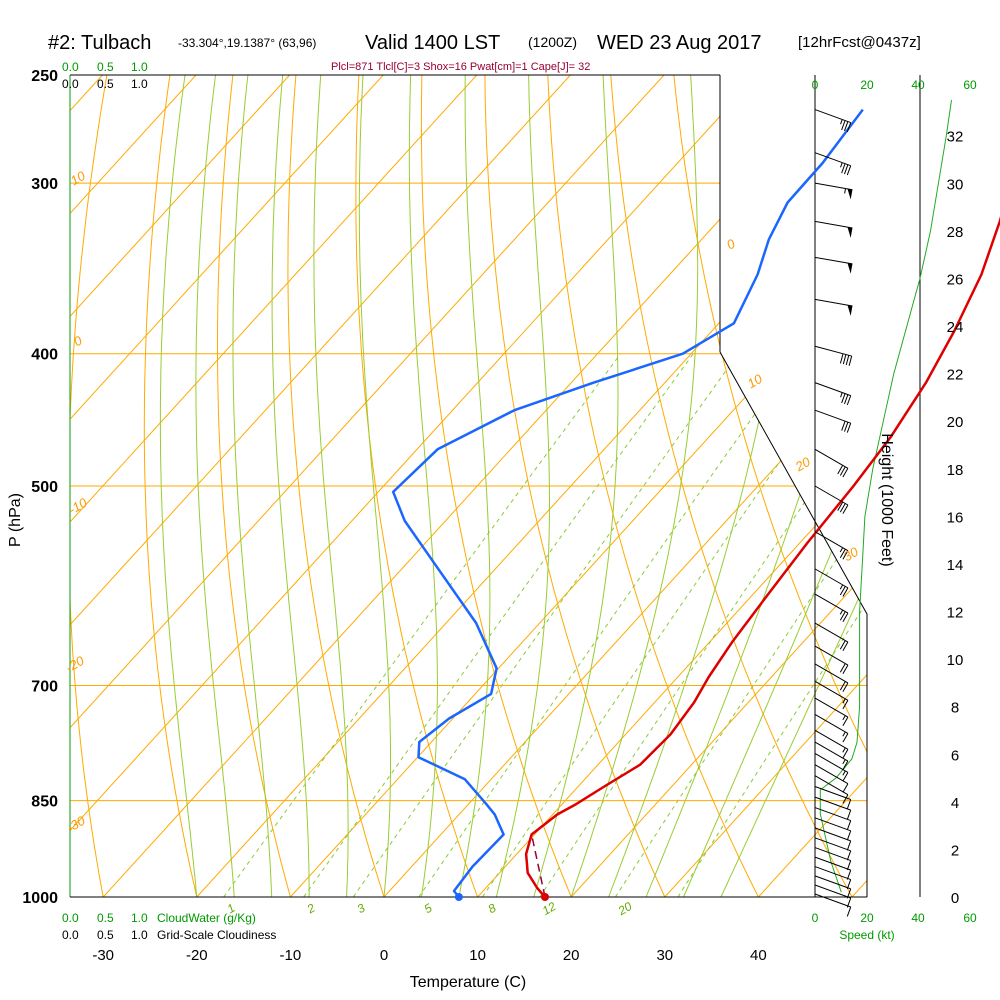 The width and height of the screenshot is (1000, 1000). Describe the element at coordinates (765, 785) in the screenshot. I see `isotherm` at that location.